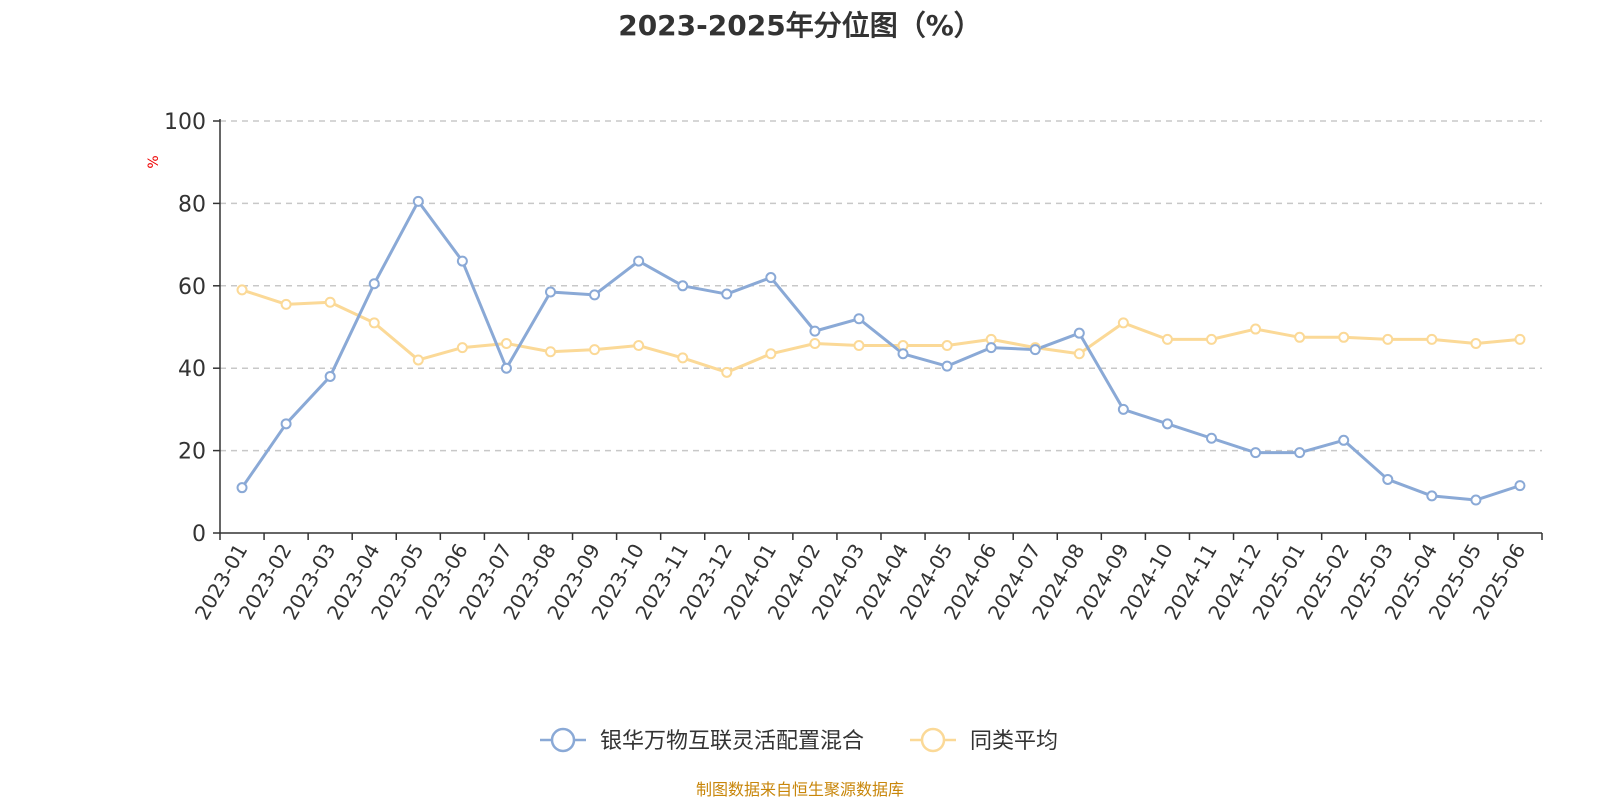 The image size is (1600, 800). I want to click on y-axis-unit-label: %, so click(154, 161).